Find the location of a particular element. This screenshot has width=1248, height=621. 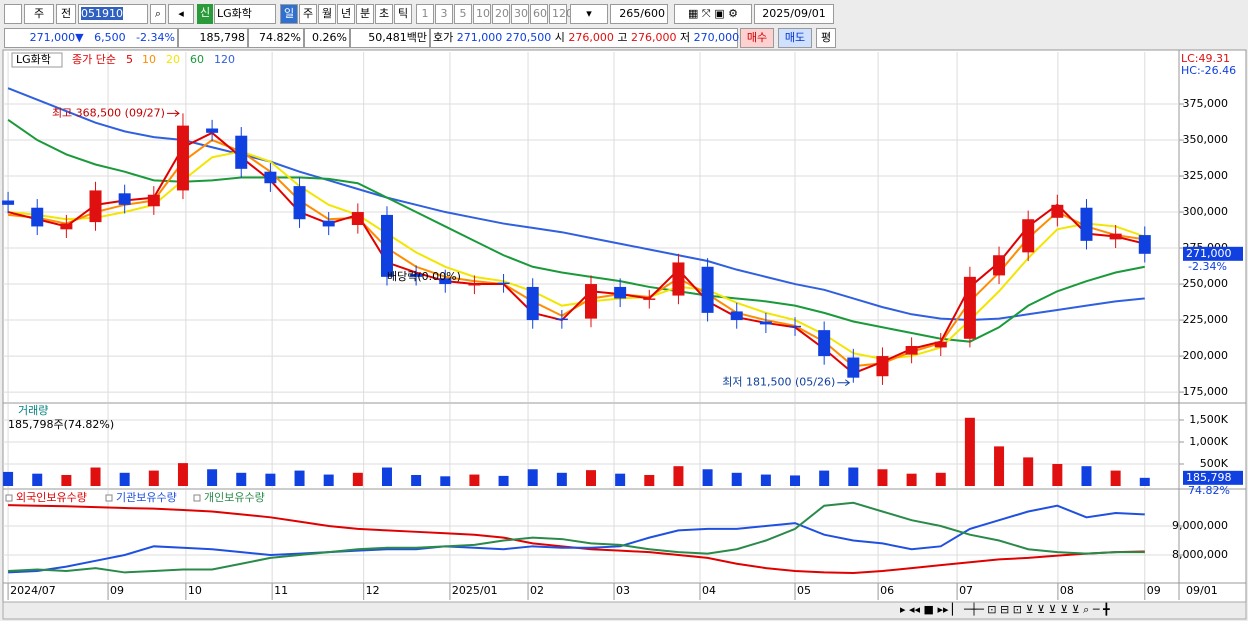

quote-label: 호가 is located at coordinates (443, 37).